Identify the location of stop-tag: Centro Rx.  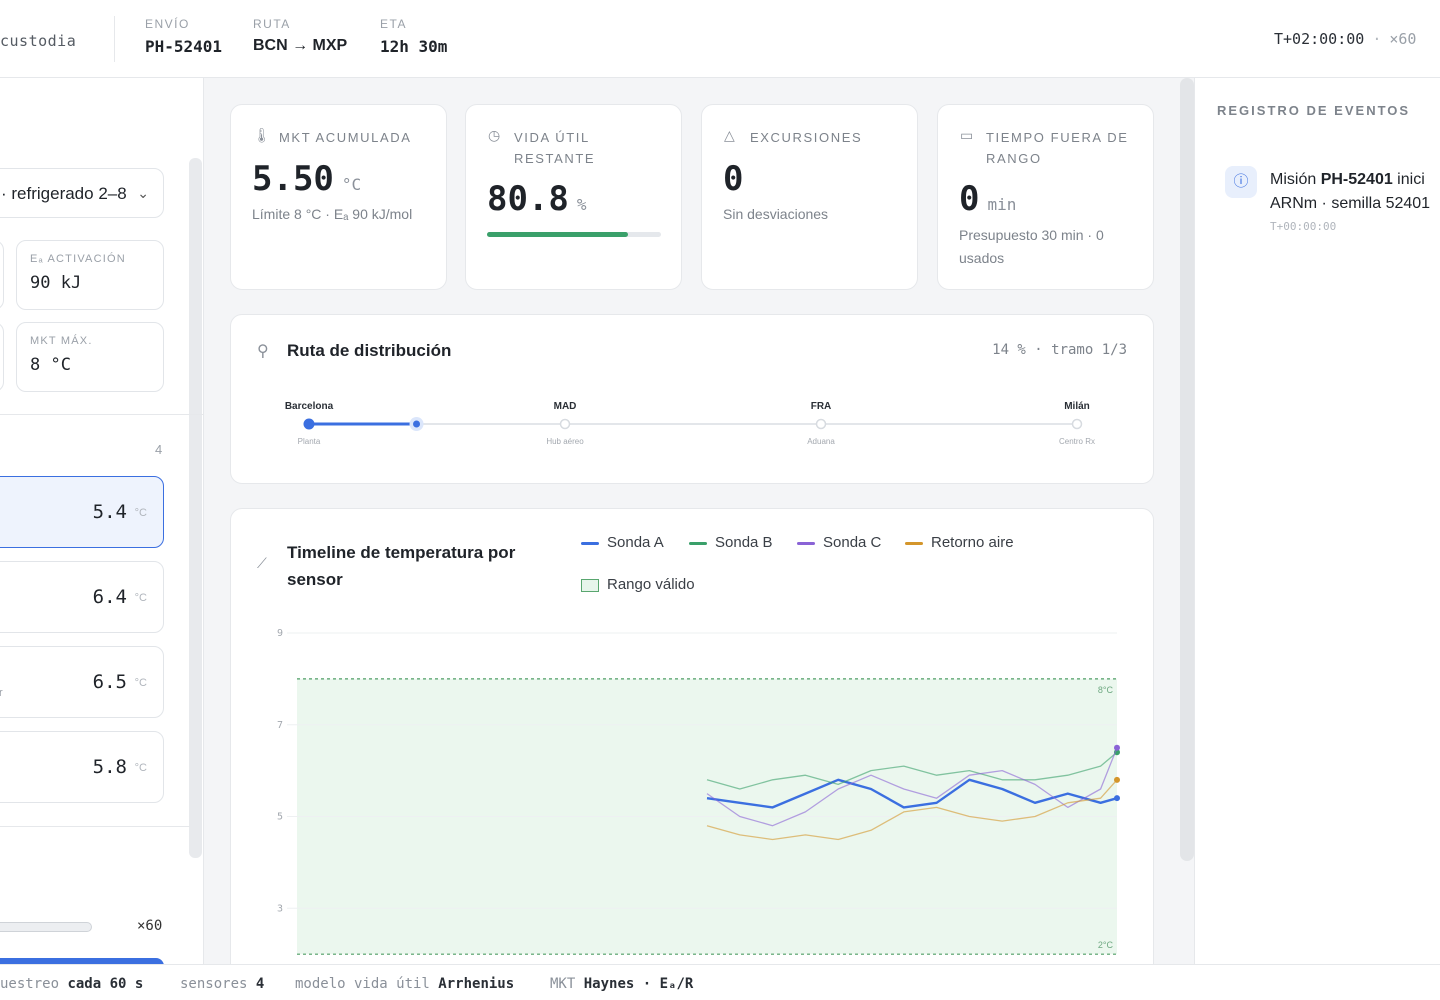
(1077, 441).